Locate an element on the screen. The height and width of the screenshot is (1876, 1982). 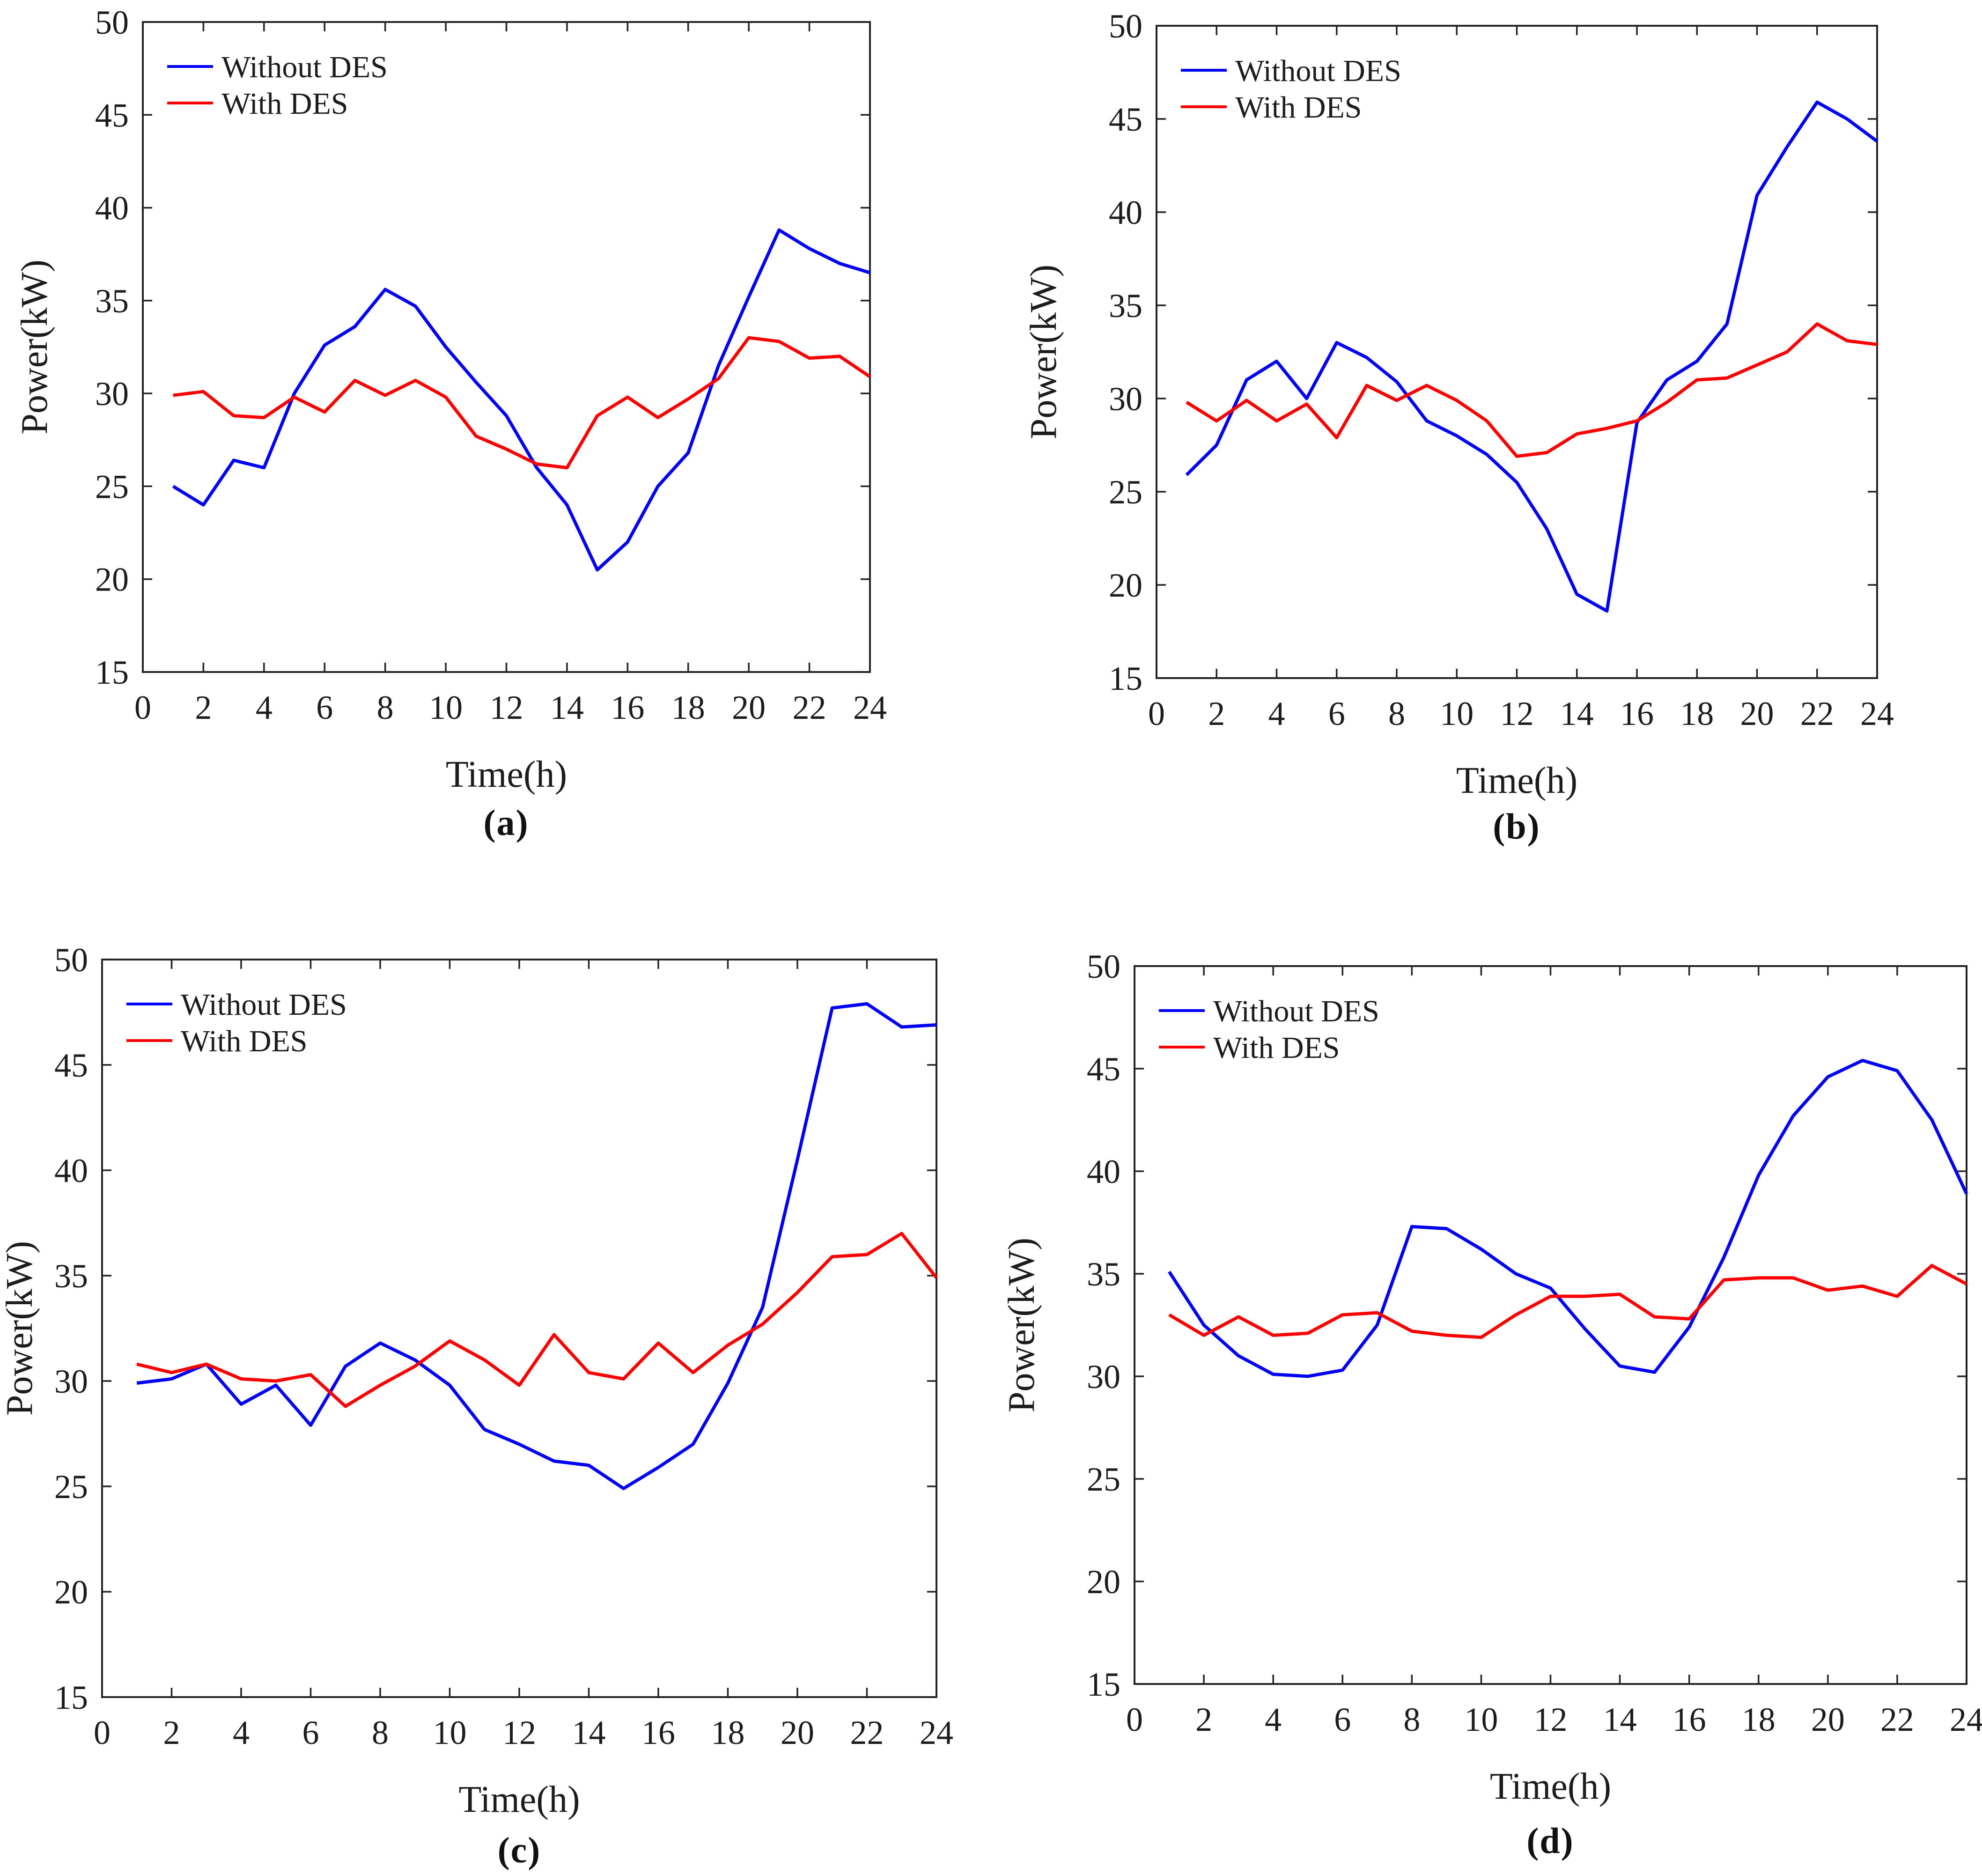
chart-caption-a: (a) is located at coordinates (506, 822).